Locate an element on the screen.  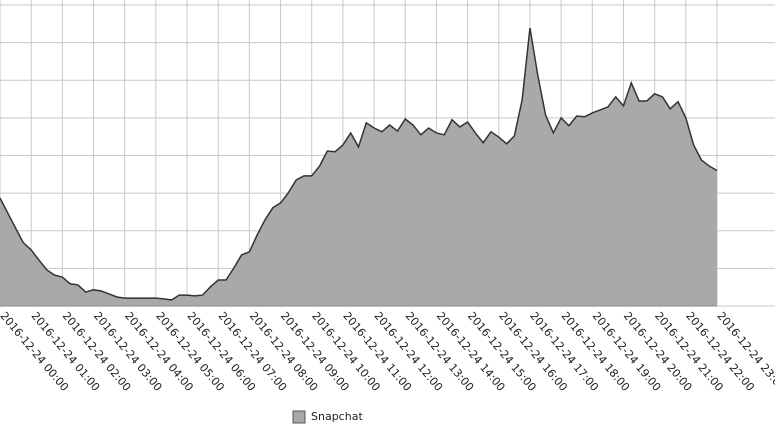
legend-label: Snapchat is located at coordinates (337, 416).